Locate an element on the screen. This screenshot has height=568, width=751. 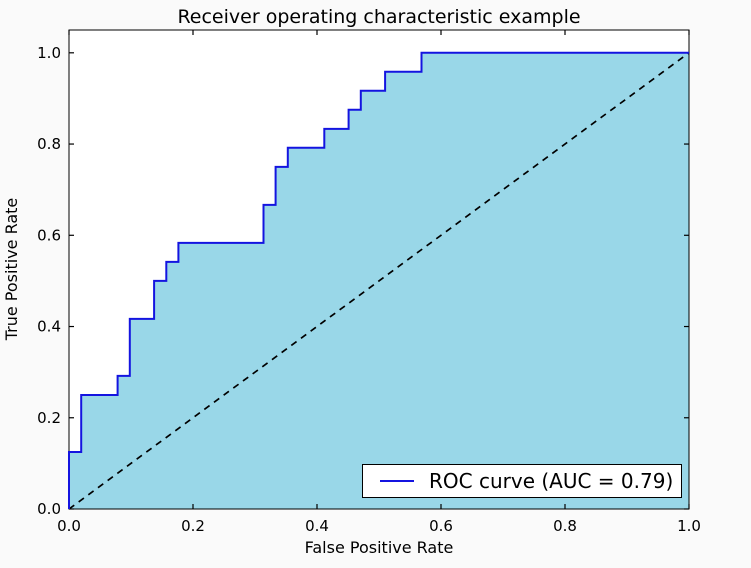
x-tick-label: 0.6 is located at coordinates (441, 526).